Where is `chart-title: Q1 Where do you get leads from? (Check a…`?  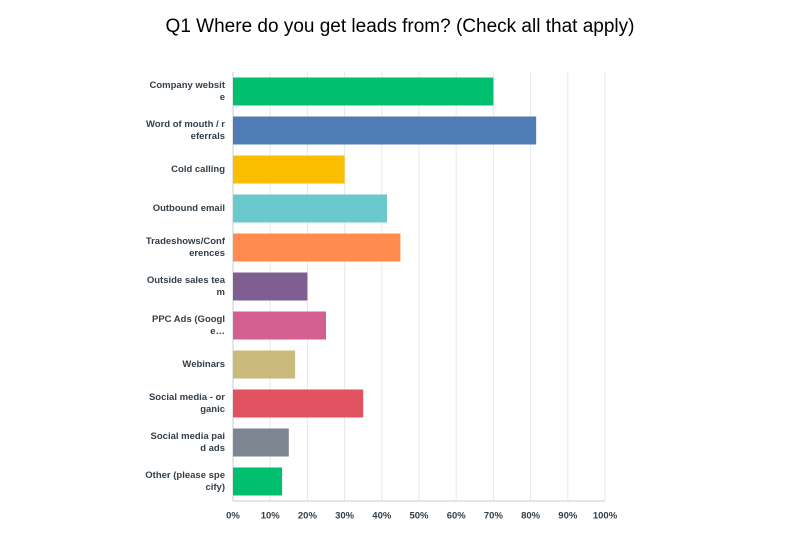
chart-title: Q1 Where do you get leads from? (Check a… is located at coordinates (400, 26).